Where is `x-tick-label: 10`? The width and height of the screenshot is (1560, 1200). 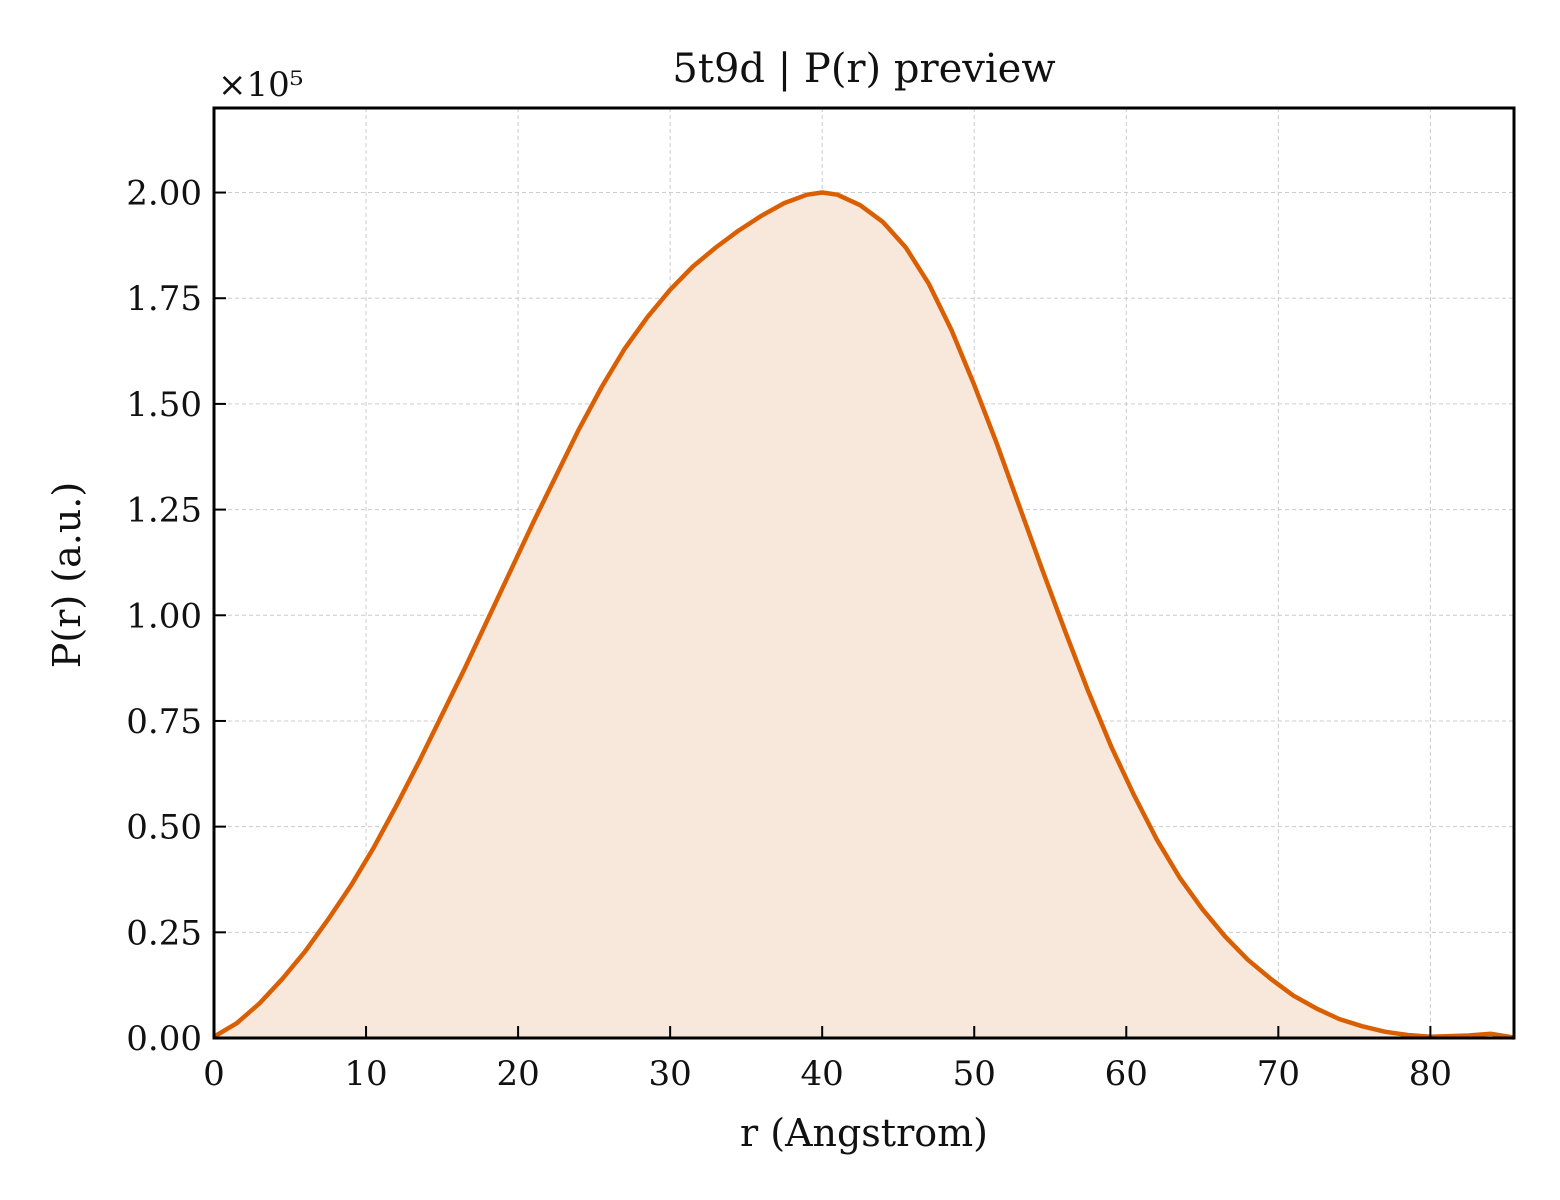 x-tick-label: 10 is located at coordinates (365, 1074).